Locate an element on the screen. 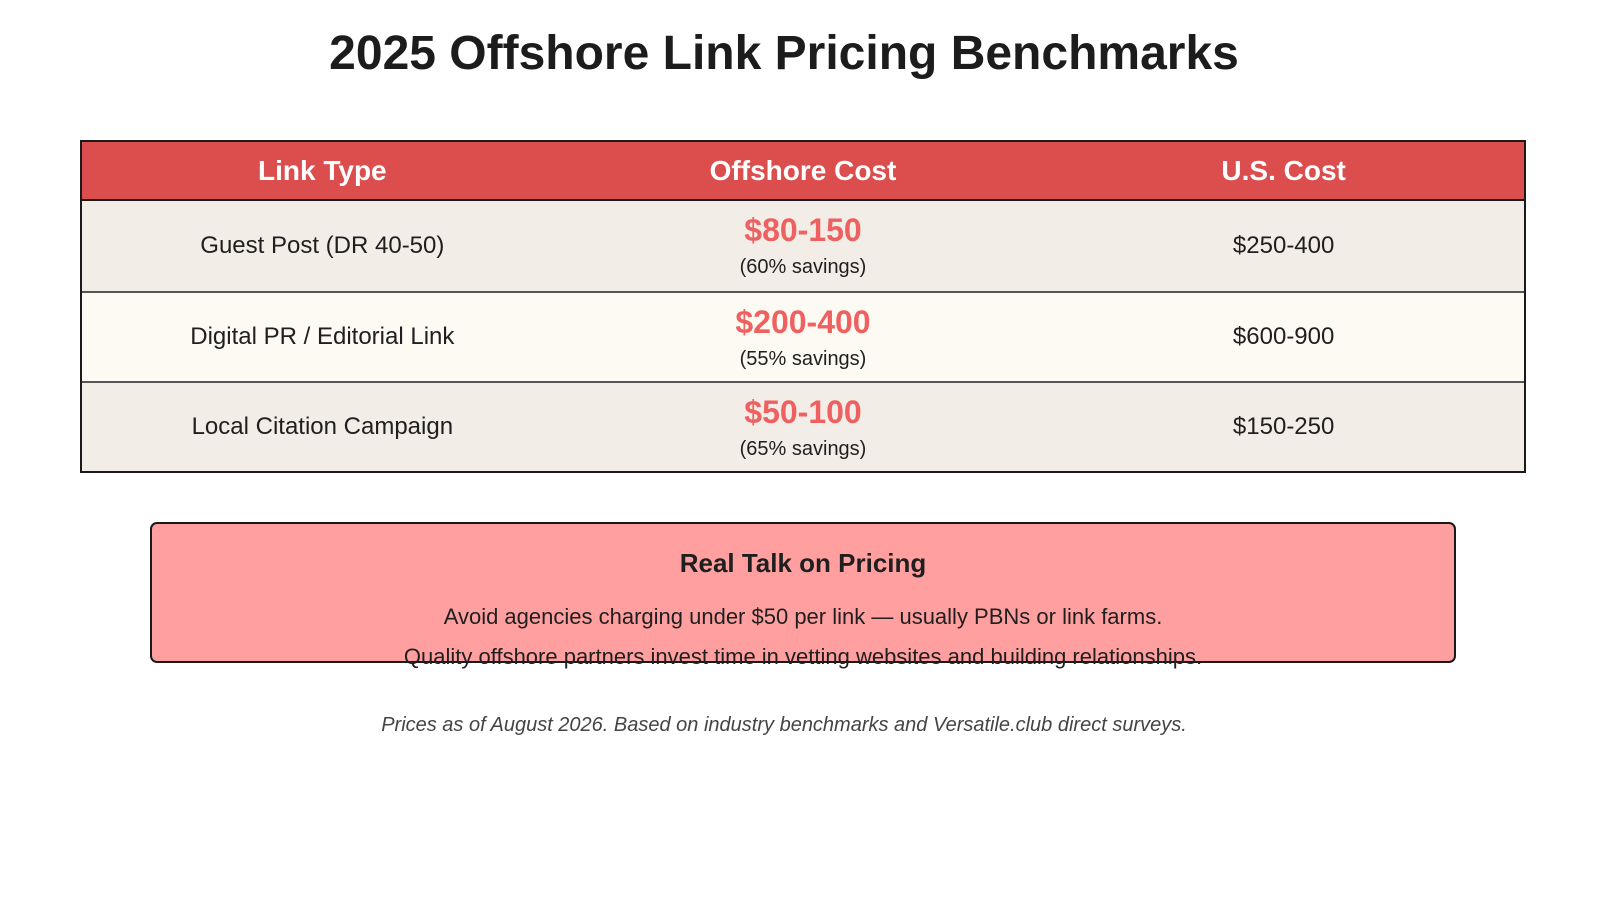 Image resolution: width=1600 pixels, height=900 pixels. table-header: Link Type Offshore Cost U.S. Cost is located at coordinates (803, 171).